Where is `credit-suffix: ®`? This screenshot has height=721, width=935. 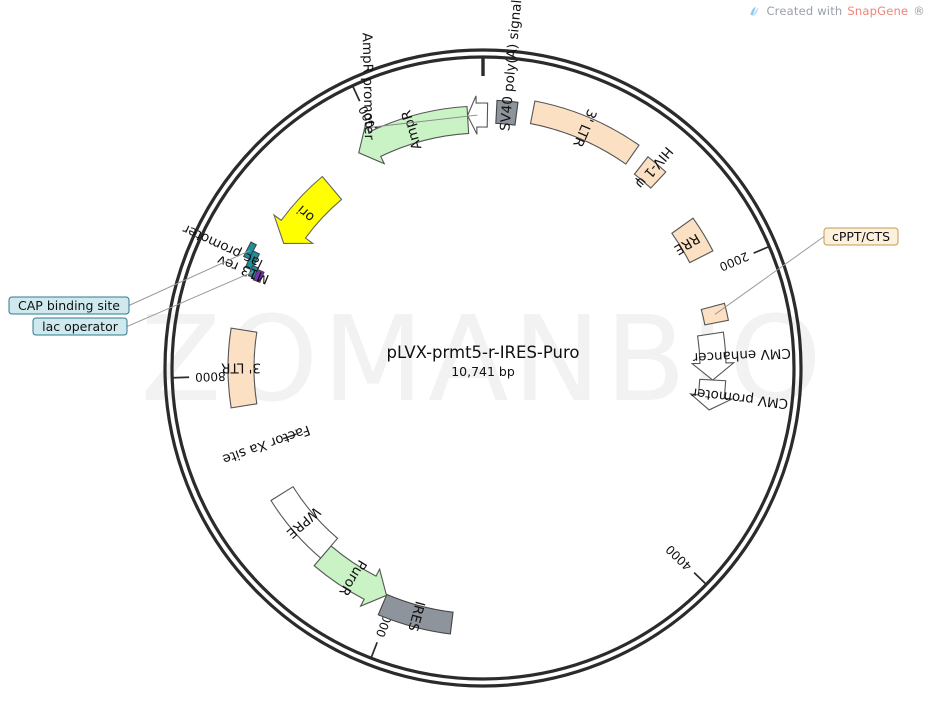
credit-suffix: ® is located at coordinates (919, 11).